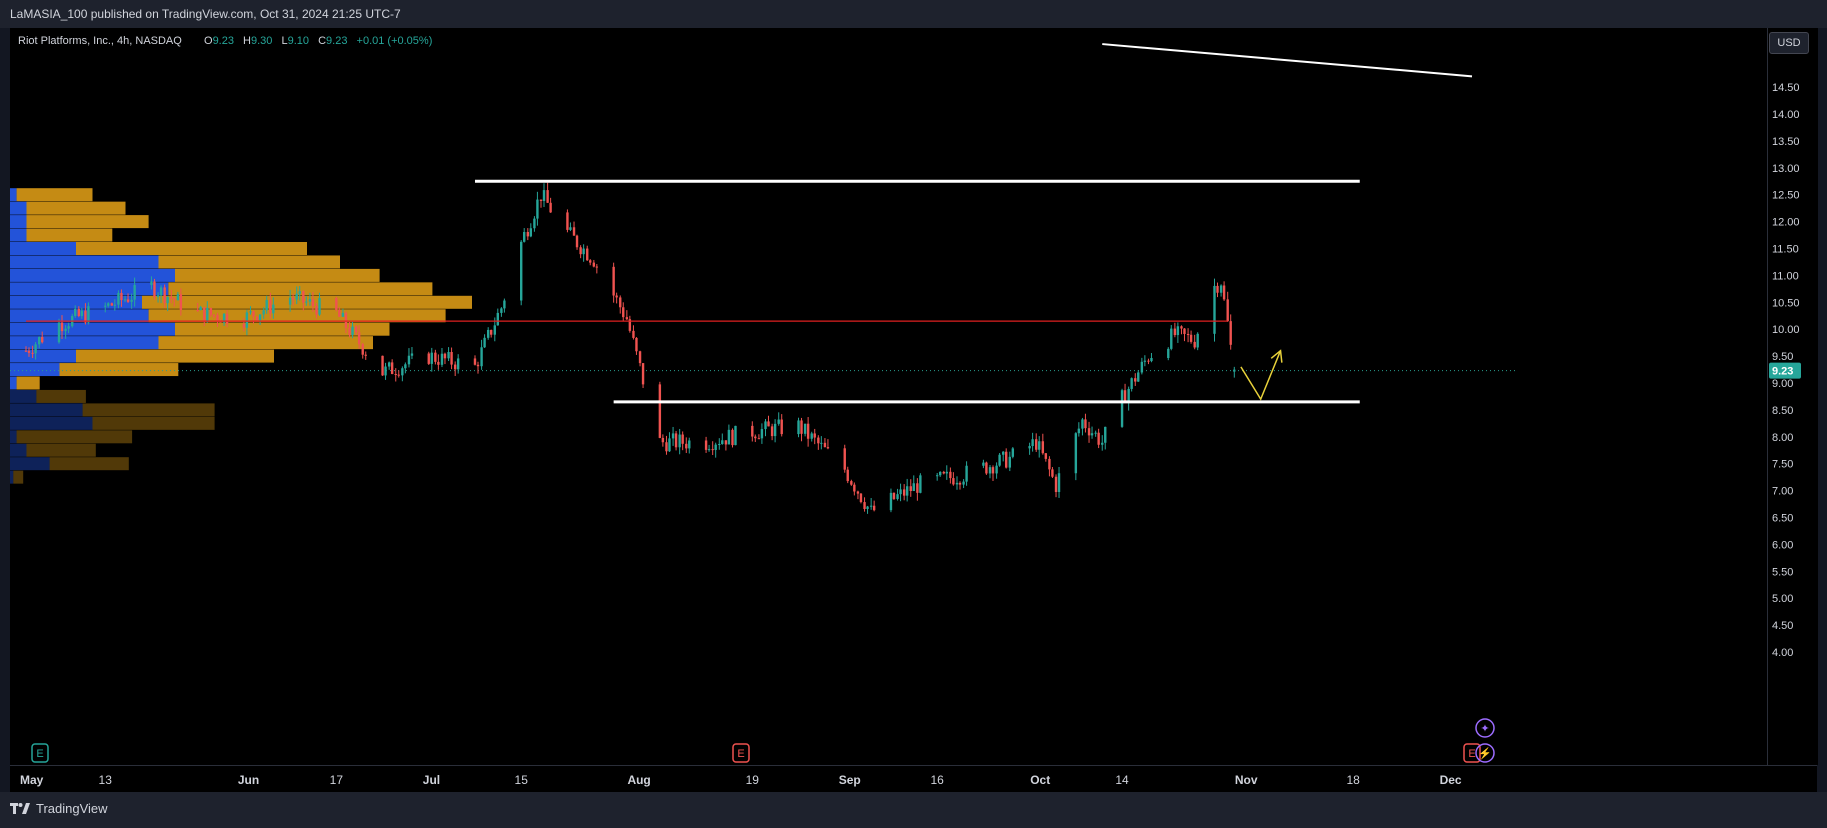 Image resolution: width=1827 pixels, height=828 pixels. I want to click on time-tick-label: 18, so click(1353, 780).